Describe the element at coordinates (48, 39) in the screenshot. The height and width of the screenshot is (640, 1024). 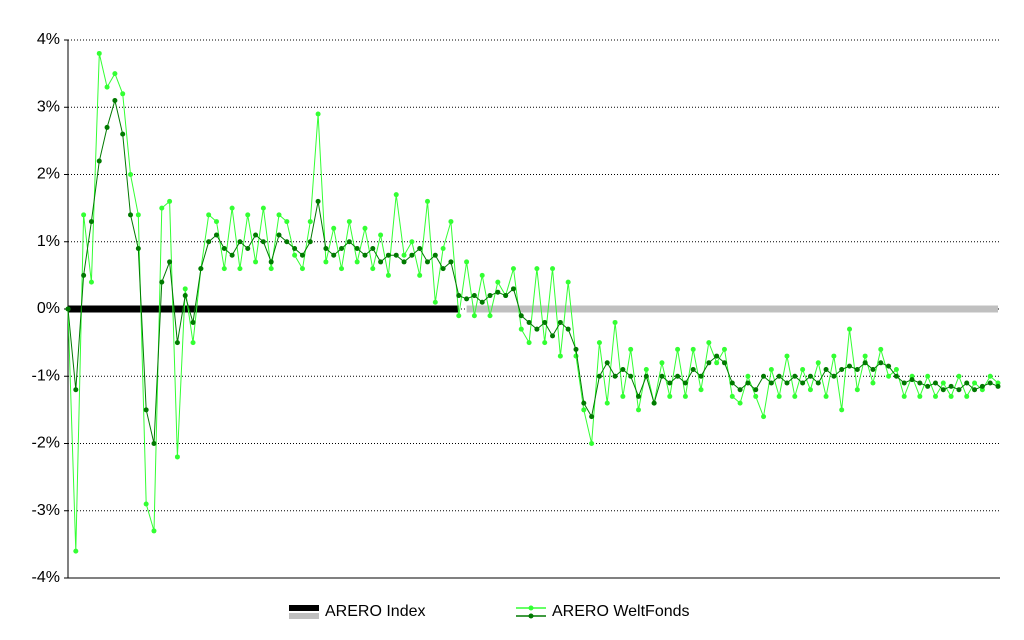
I see `y-tick-label: 4%` at that location.